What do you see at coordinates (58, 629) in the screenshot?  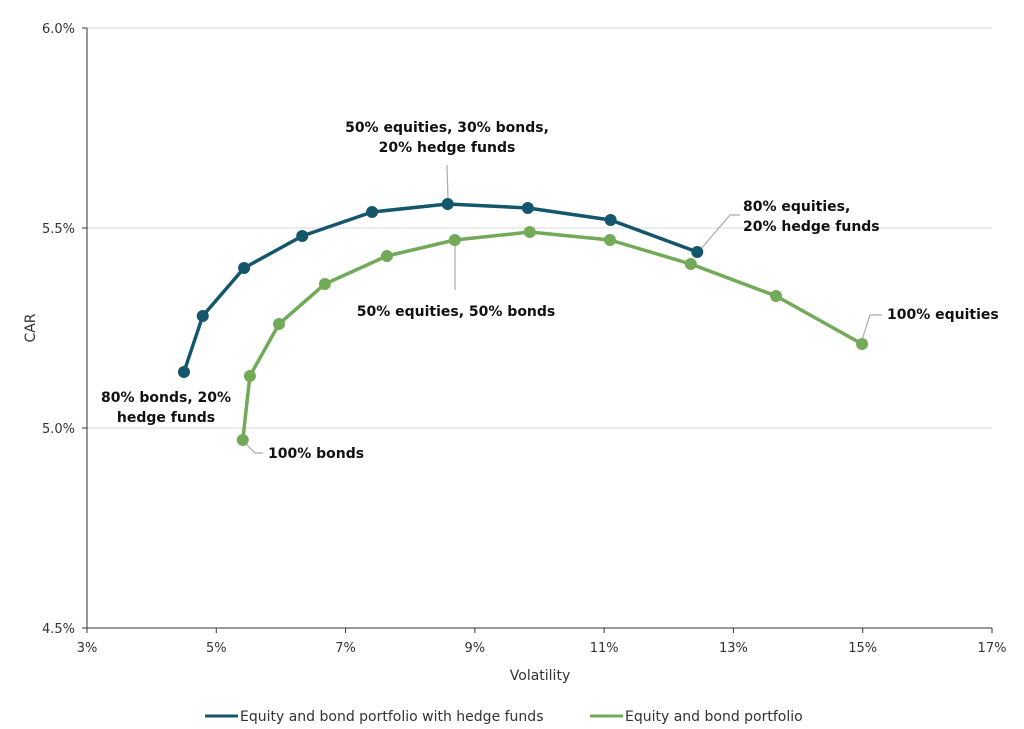 I see `y-tick-label: 4.5%` at bounding box center [58, 629].